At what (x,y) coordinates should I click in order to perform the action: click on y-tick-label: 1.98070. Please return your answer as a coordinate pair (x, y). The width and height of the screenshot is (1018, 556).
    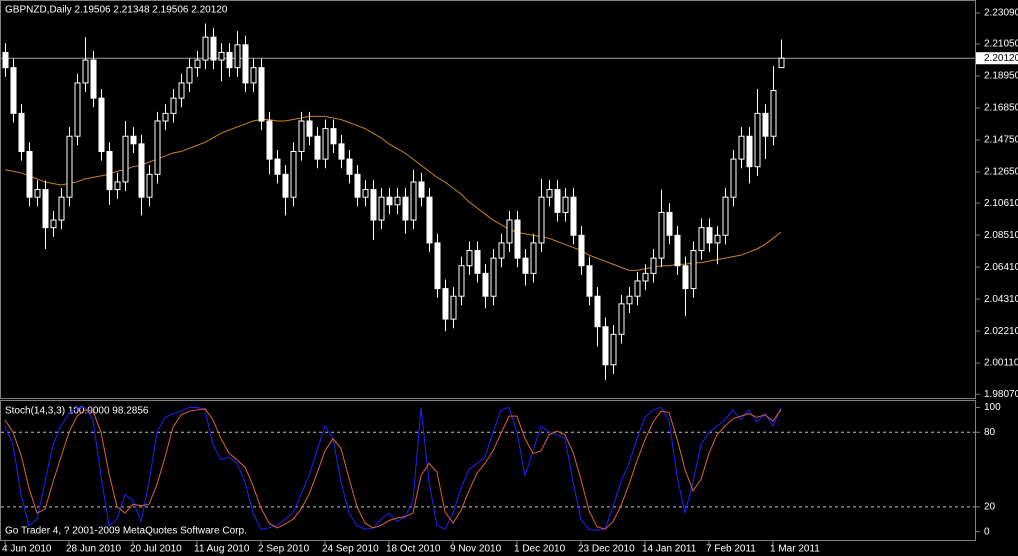
    Looking at the image, I should click on (1001, 394).